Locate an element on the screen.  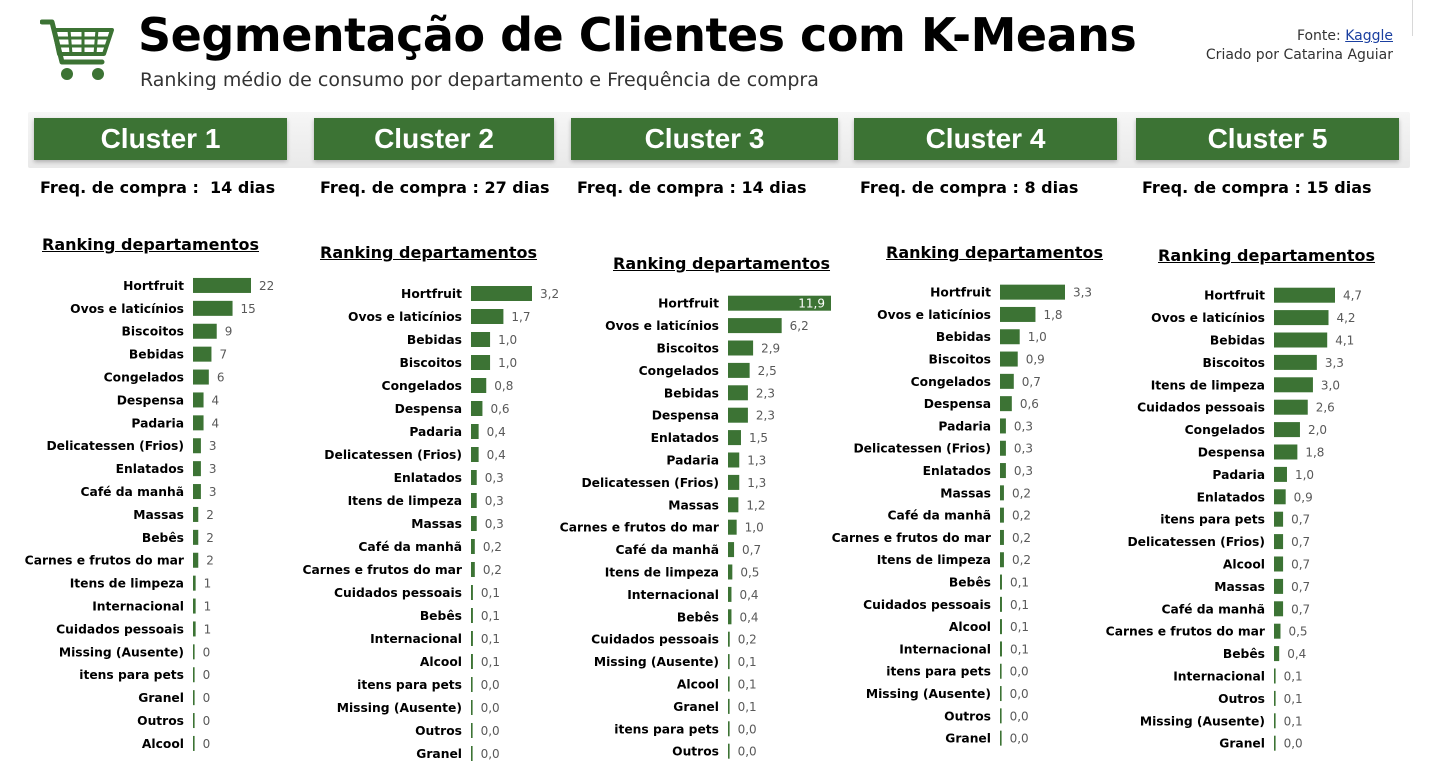
category-label: Congelados is located at coordinates (144, 378).